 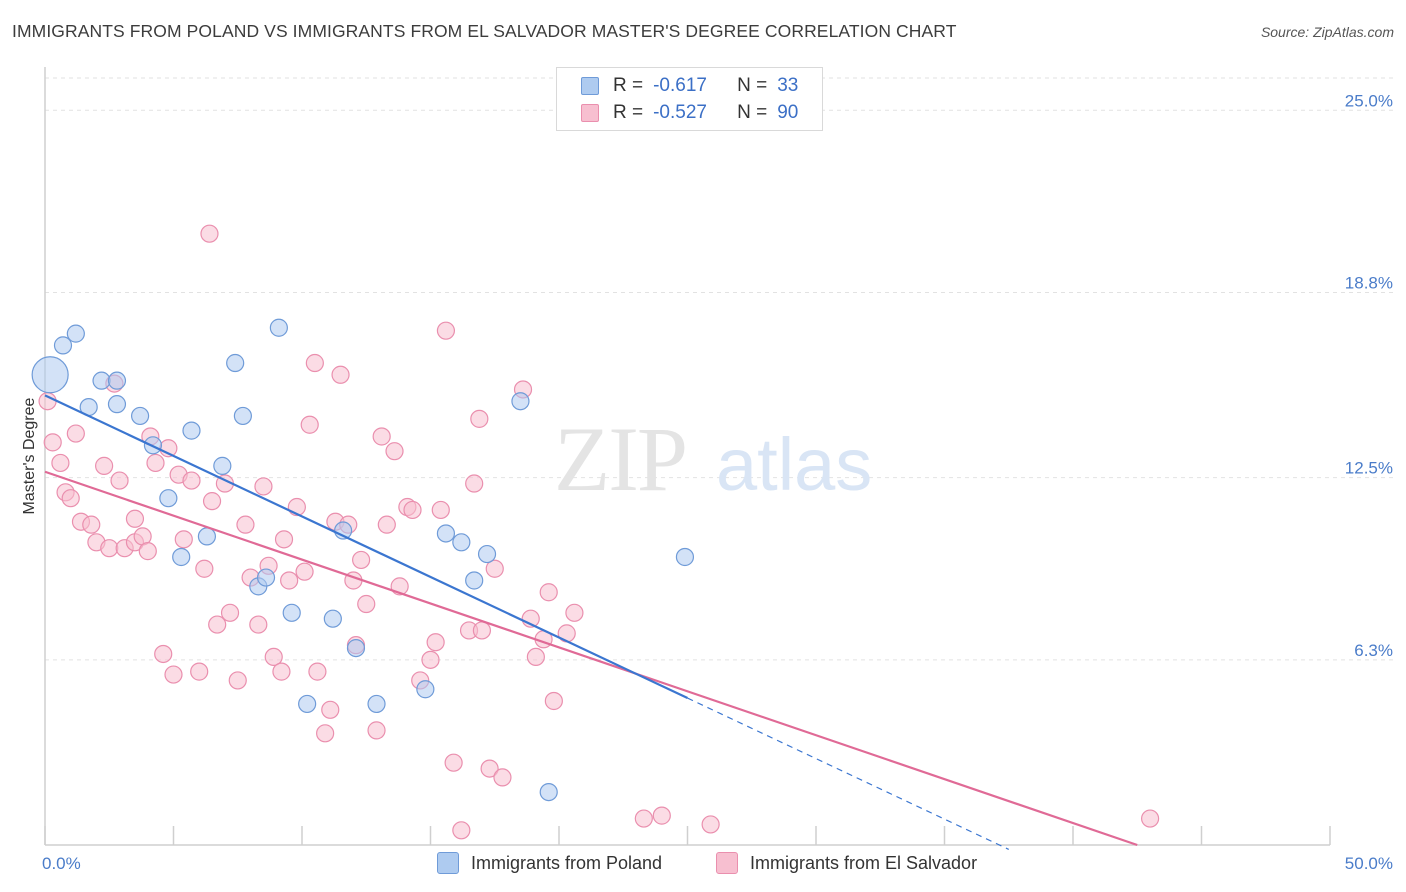 What do you see at coordinates (1369, 375) in the screenshot?
I see `y-tick-labels: 6.3% 12.5% 18.8% 25.0%` at bounding box center [1369, 375].